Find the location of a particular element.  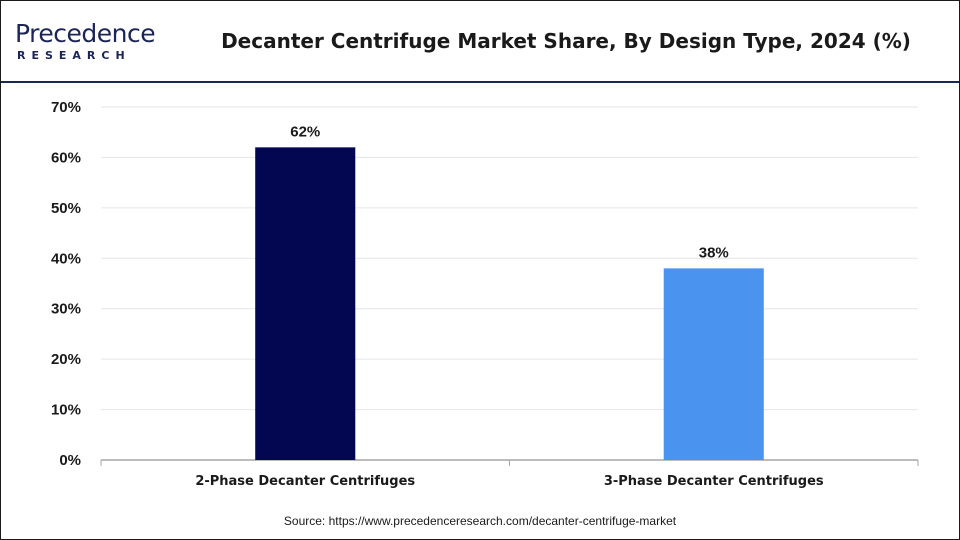

x-tick-label: 3-Phase Decanter Centrifuges is located at coordinates (714, 481).